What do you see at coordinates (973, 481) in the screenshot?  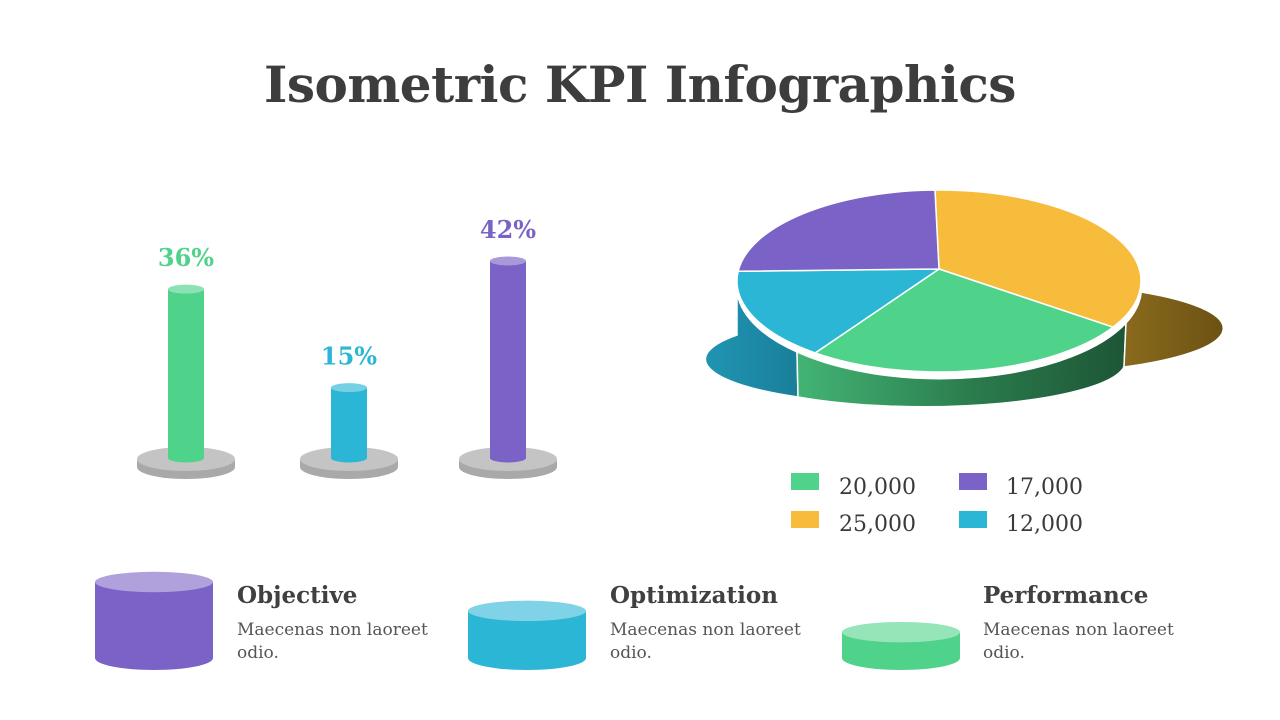 I see `legend-swatch-purple` at bounding box center [973, 481].